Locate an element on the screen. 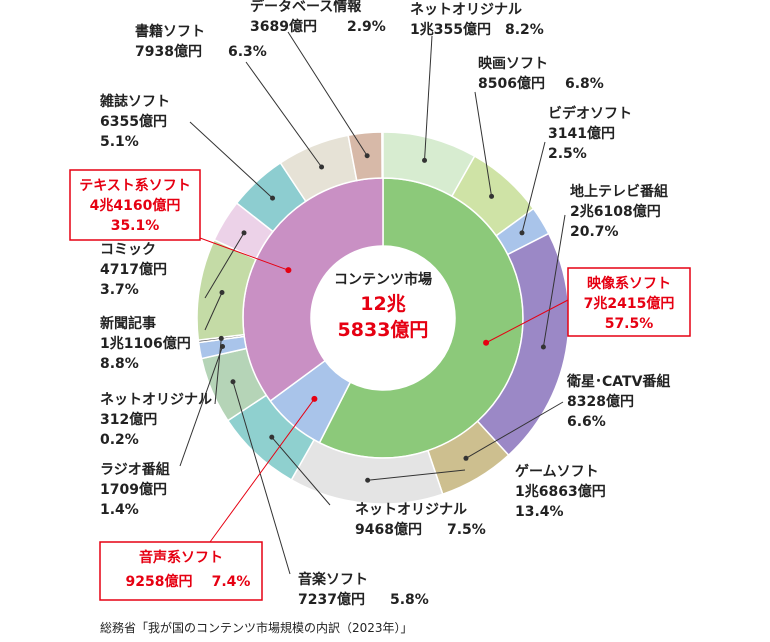 The image size is (770, 642). segment-name: 衛星･CATV番組 is located at coordinates (618, 381).